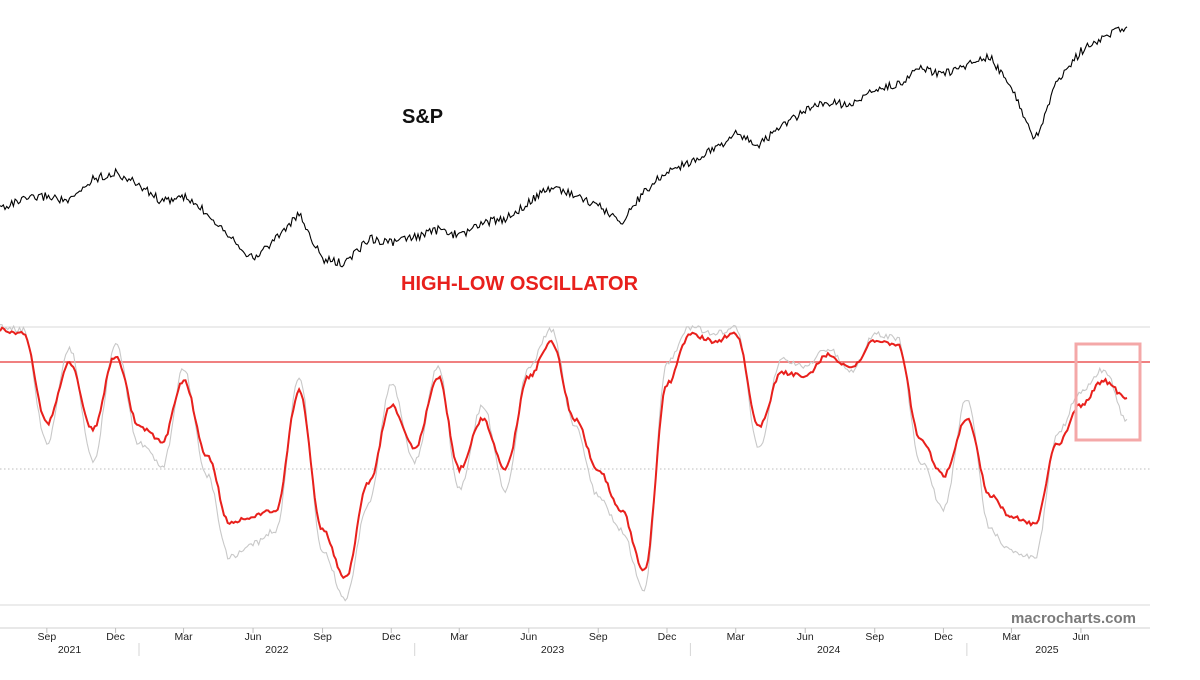  Describe the element at coordinates (520, 284) in the screenshot. I see `oscillator-title: HIGH-LOW OSCILLATOR` at that location.